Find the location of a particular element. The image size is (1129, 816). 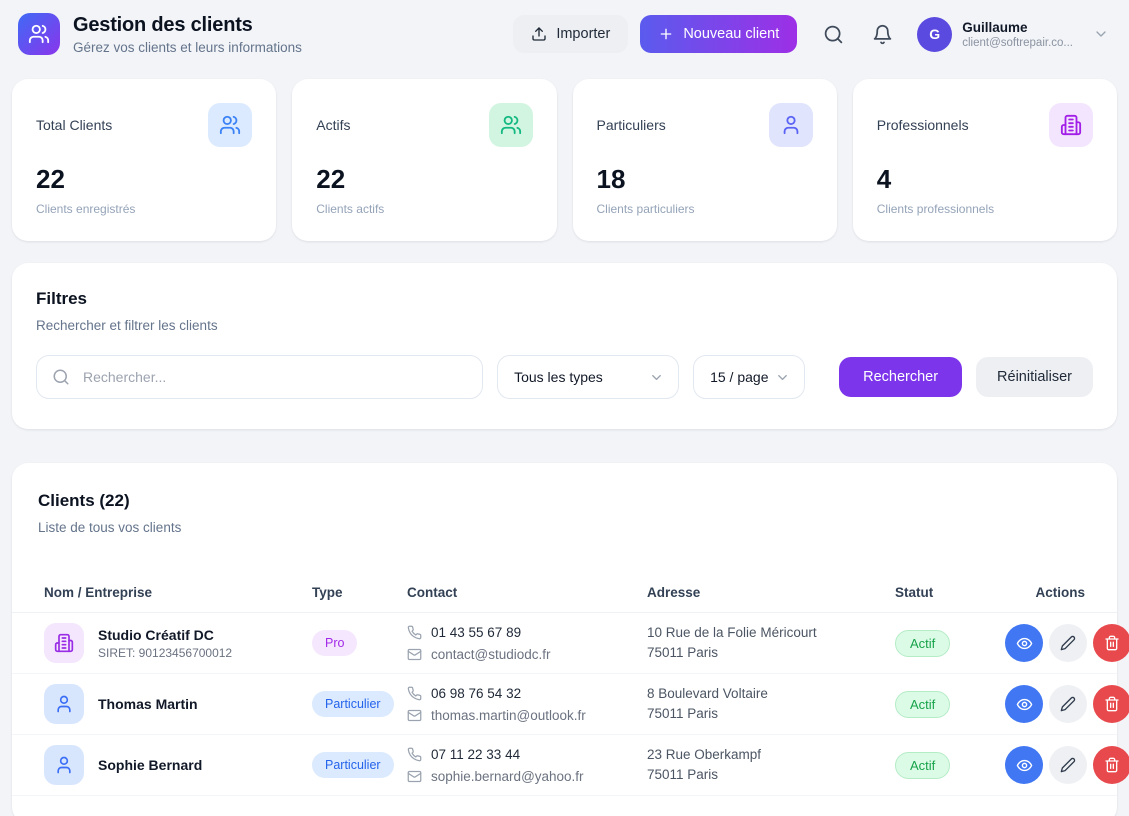

import-button: Importer is located at coordinates (571, 34).